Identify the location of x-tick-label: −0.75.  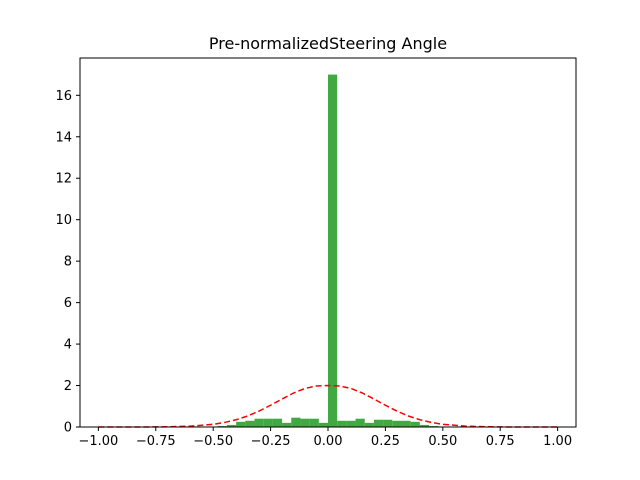
(156, 441).